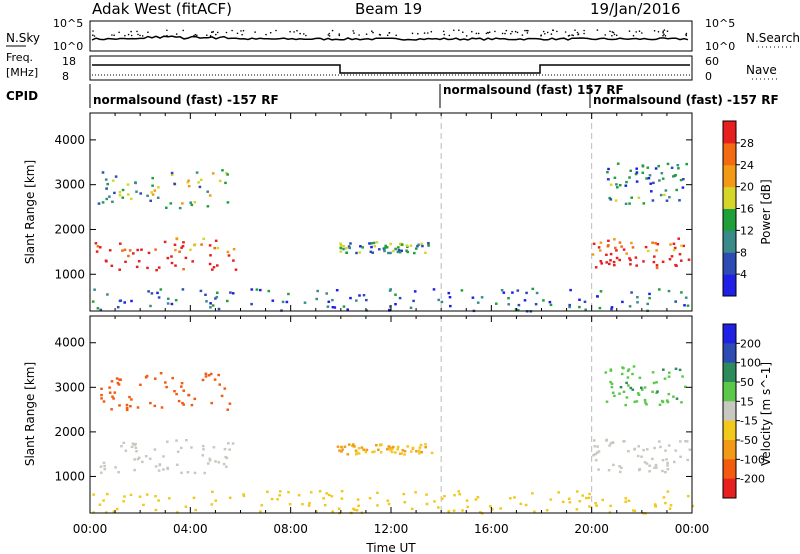 The height and width of the screenshot is (554, 800). Describe the element at coordinates (720, 46) in the screenshot. I see `nsearch-tick-bottom: 10^0` at that location.